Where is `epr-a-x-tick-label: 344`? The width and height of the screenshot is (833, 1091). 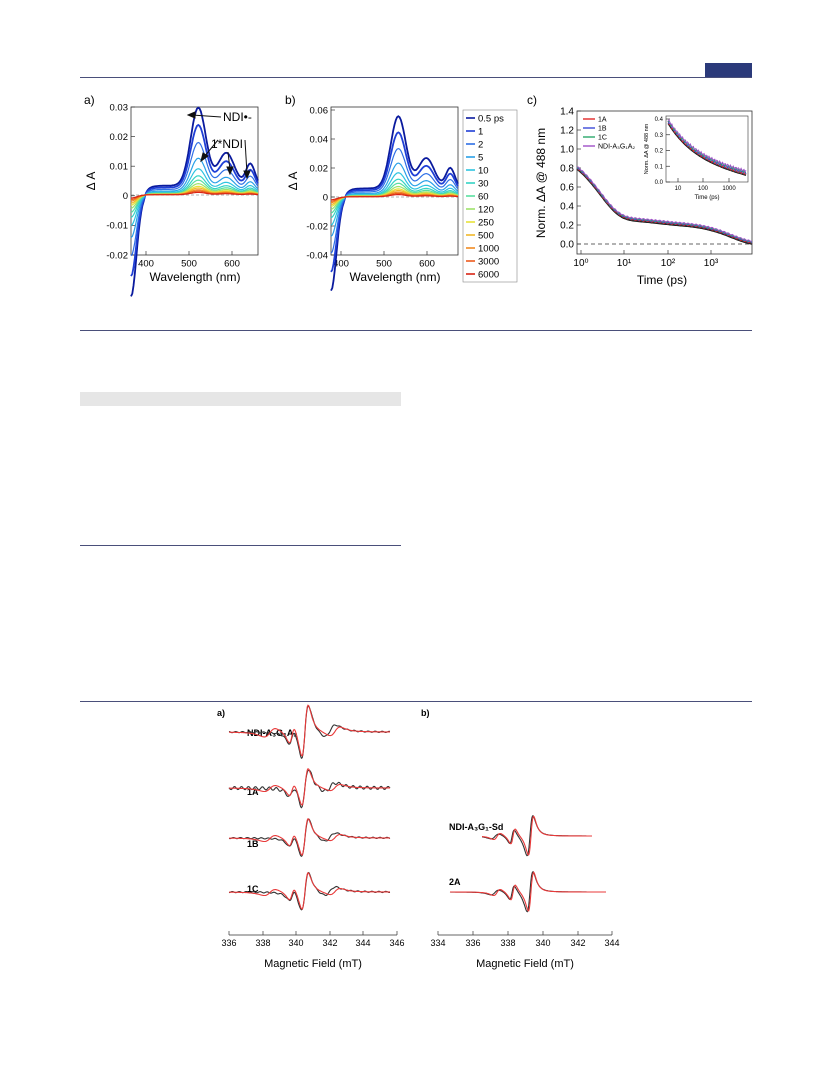 epr-a-x-tick-label: 344 is located at coordinates (362, 943).